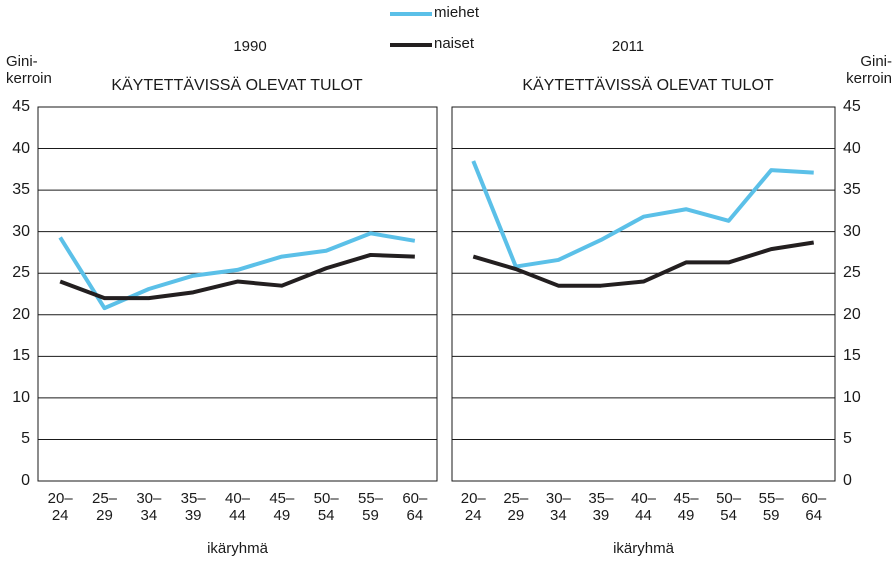  Describe the element at coordinates (457, 12) in the screenshot. I see `legend-label: miehet` at that location.